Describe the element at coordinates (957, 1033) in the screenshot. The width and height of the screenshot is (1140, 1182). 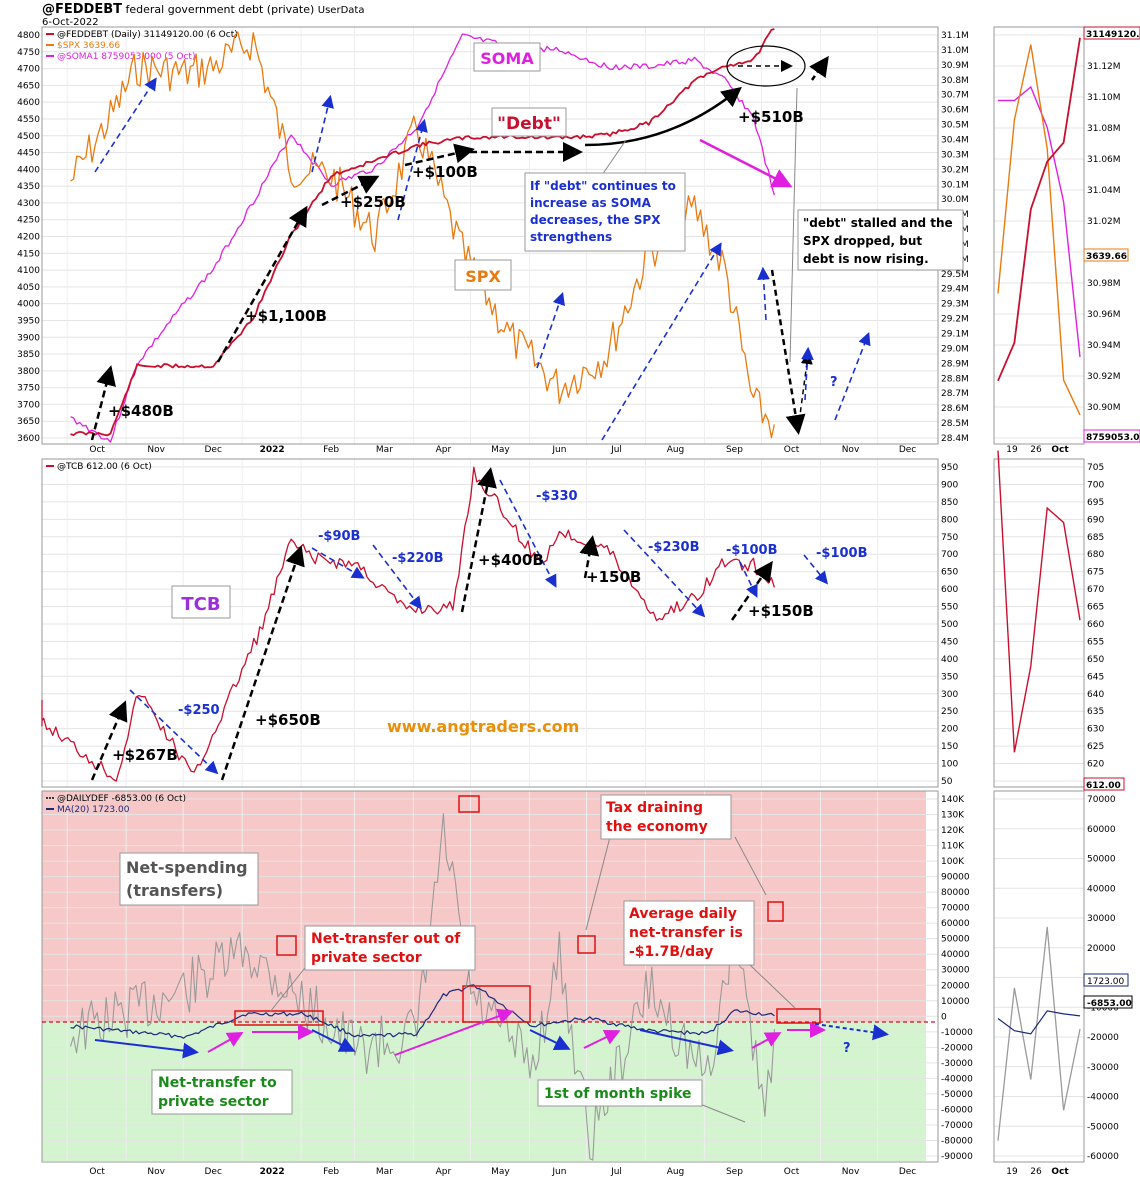
I see `p3-right-tick: -10000` at that location.